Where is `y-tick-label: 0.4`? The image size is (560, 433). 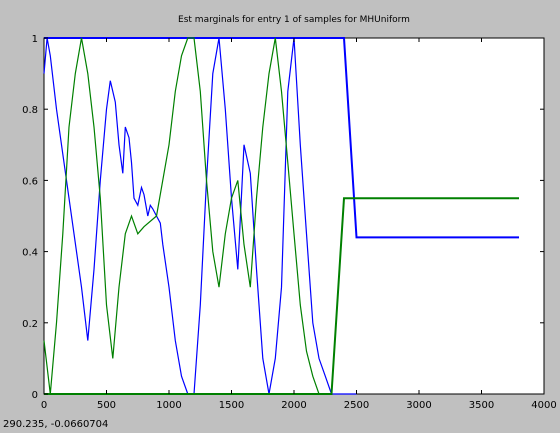 y-tick-label: 0.4 is located at coordinates (30, 253).